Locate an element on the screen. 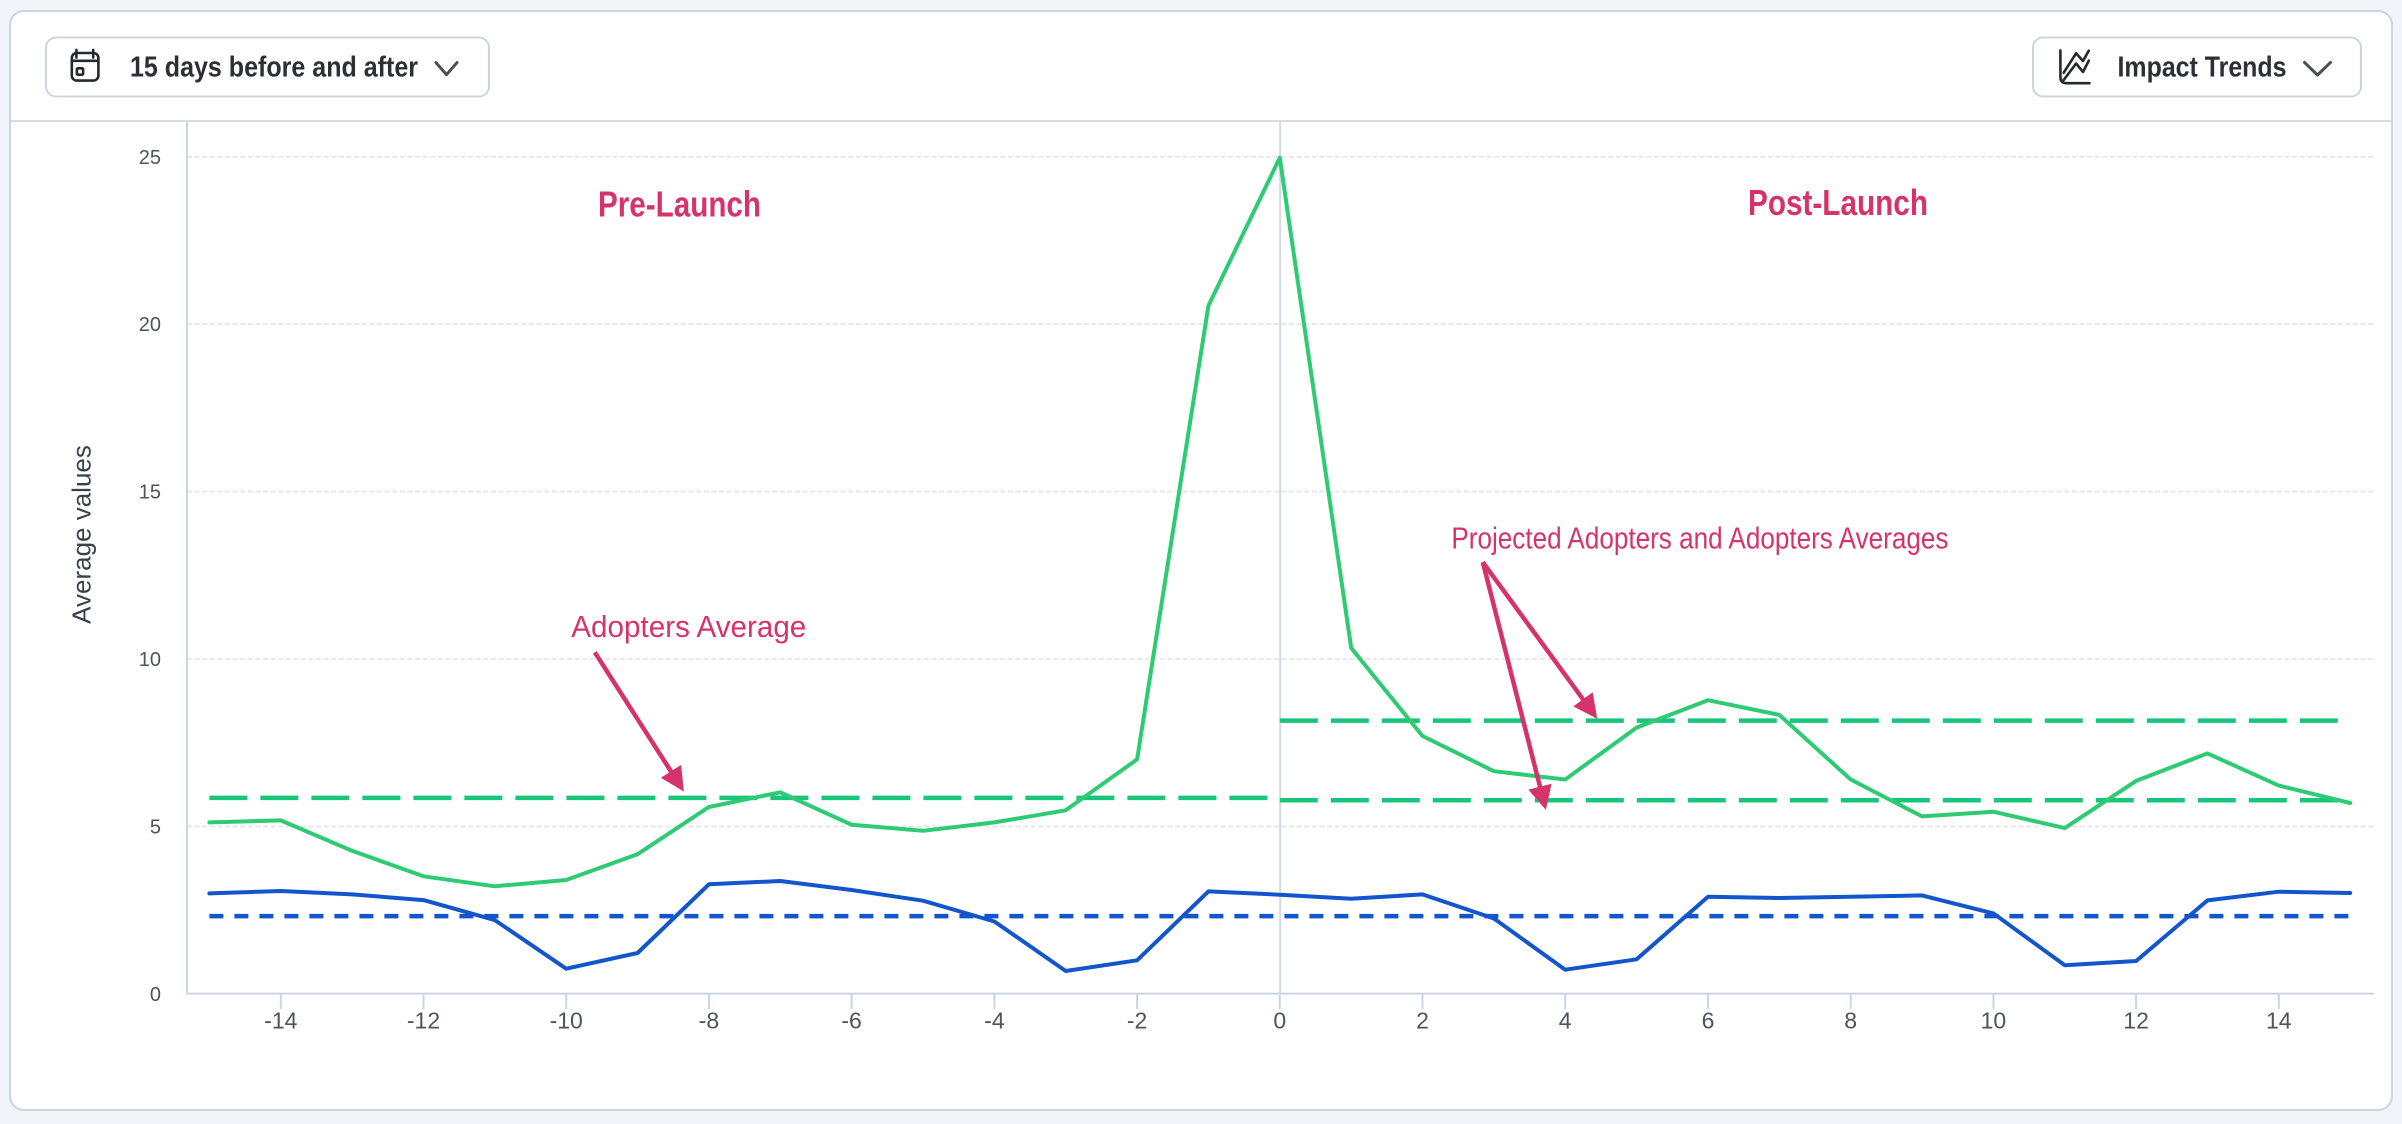  svg-text: 4 is located at coordinates (1565, 1021).